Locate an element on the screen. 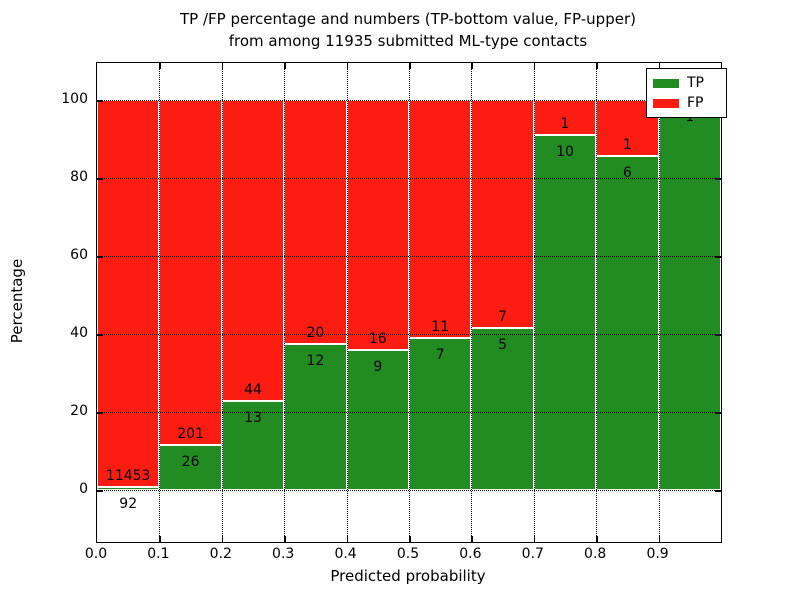 This screenshot has width=800, height=600. y-tick-label: 20 is located at coordinates (79, 411).